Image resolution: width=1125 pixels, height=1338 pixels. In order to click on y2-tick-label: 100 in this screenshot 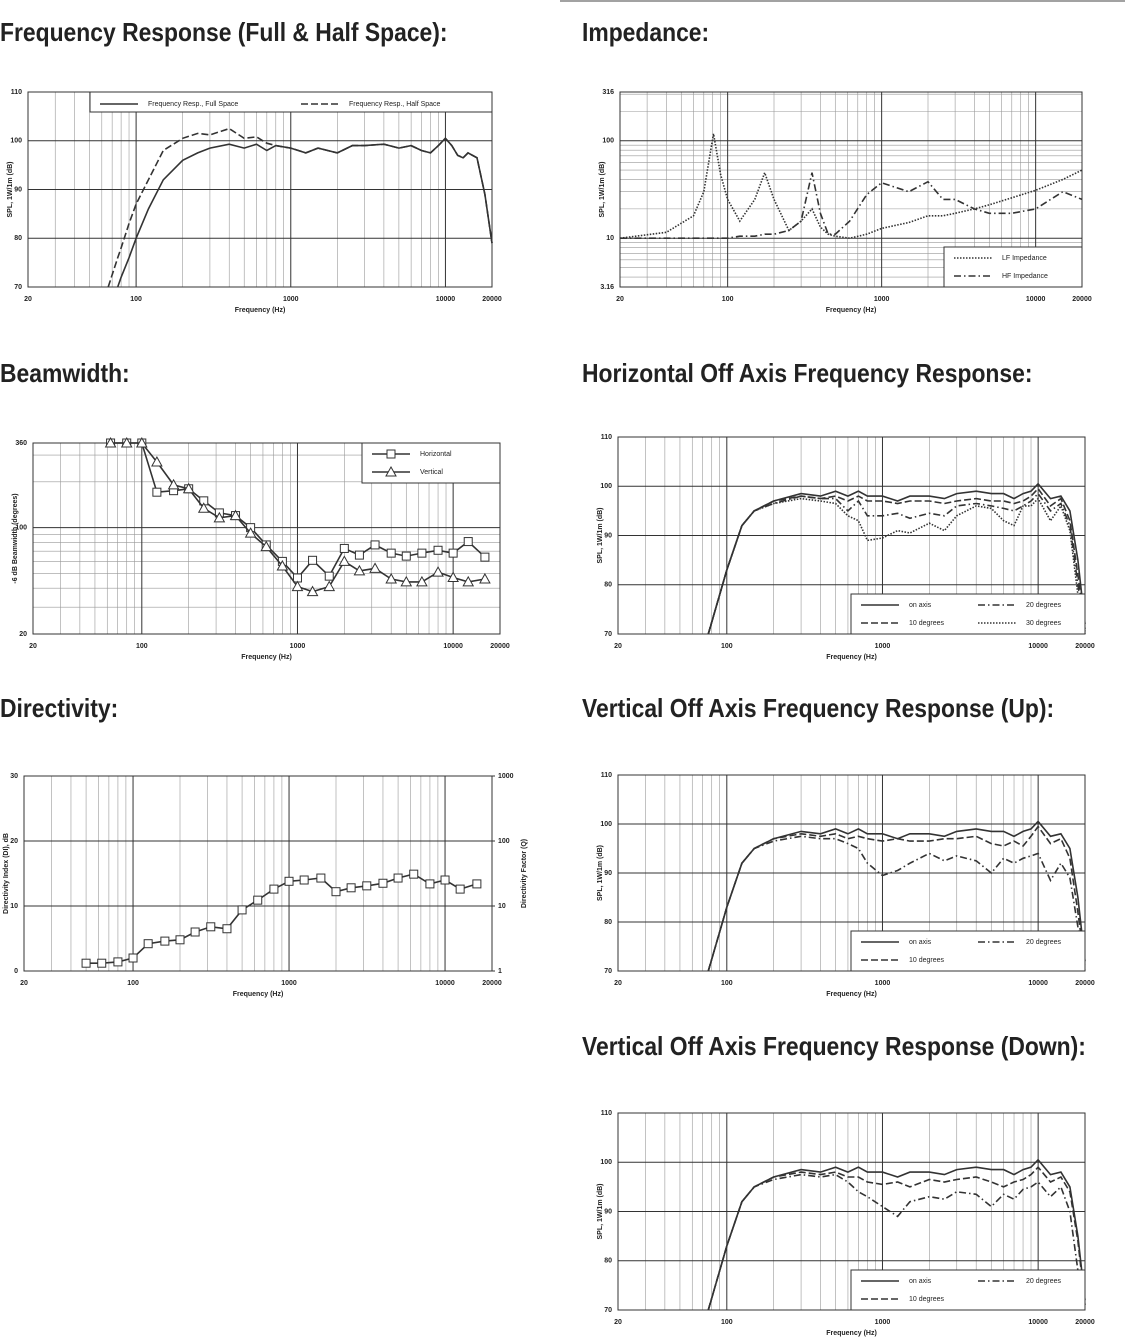, I will do `click(504, 841)`.